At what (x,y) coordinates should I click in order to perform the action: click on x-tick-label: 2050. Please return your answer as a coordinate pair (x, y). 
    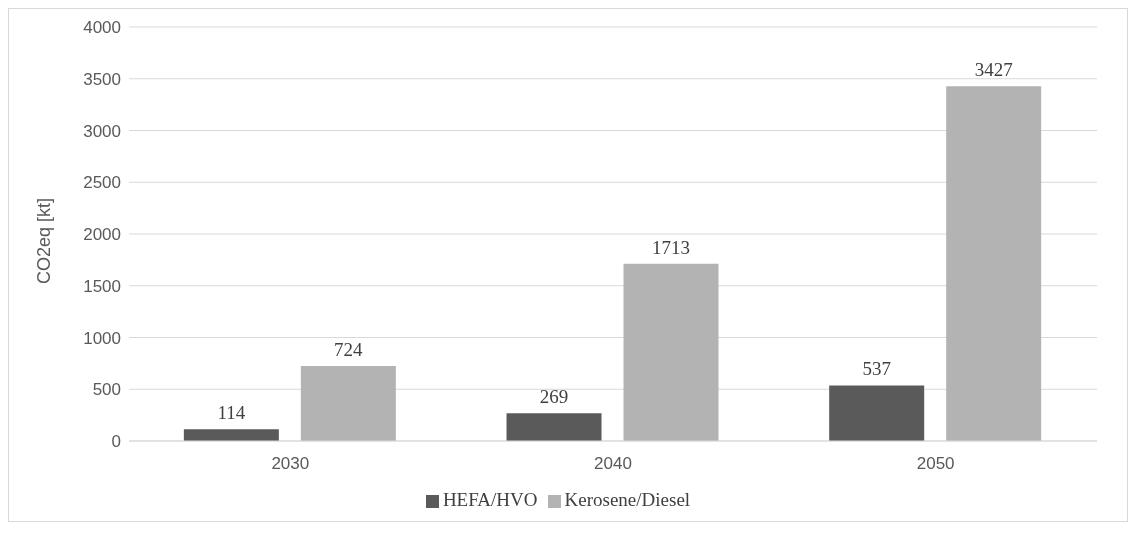
    Looking at the image, I should click on (935, 464).